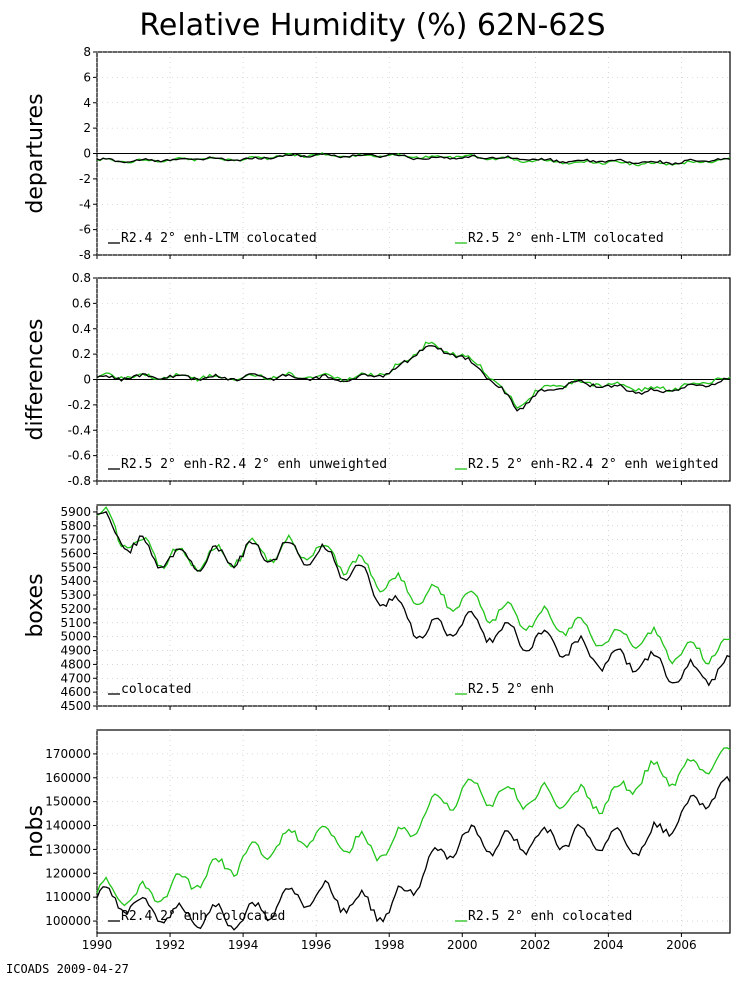 The image size is (745, 988). What do you see at coordinates (35, 831) in the screenshot?
I see `y-axis-label: nobs` at bounding box center [35, 831].